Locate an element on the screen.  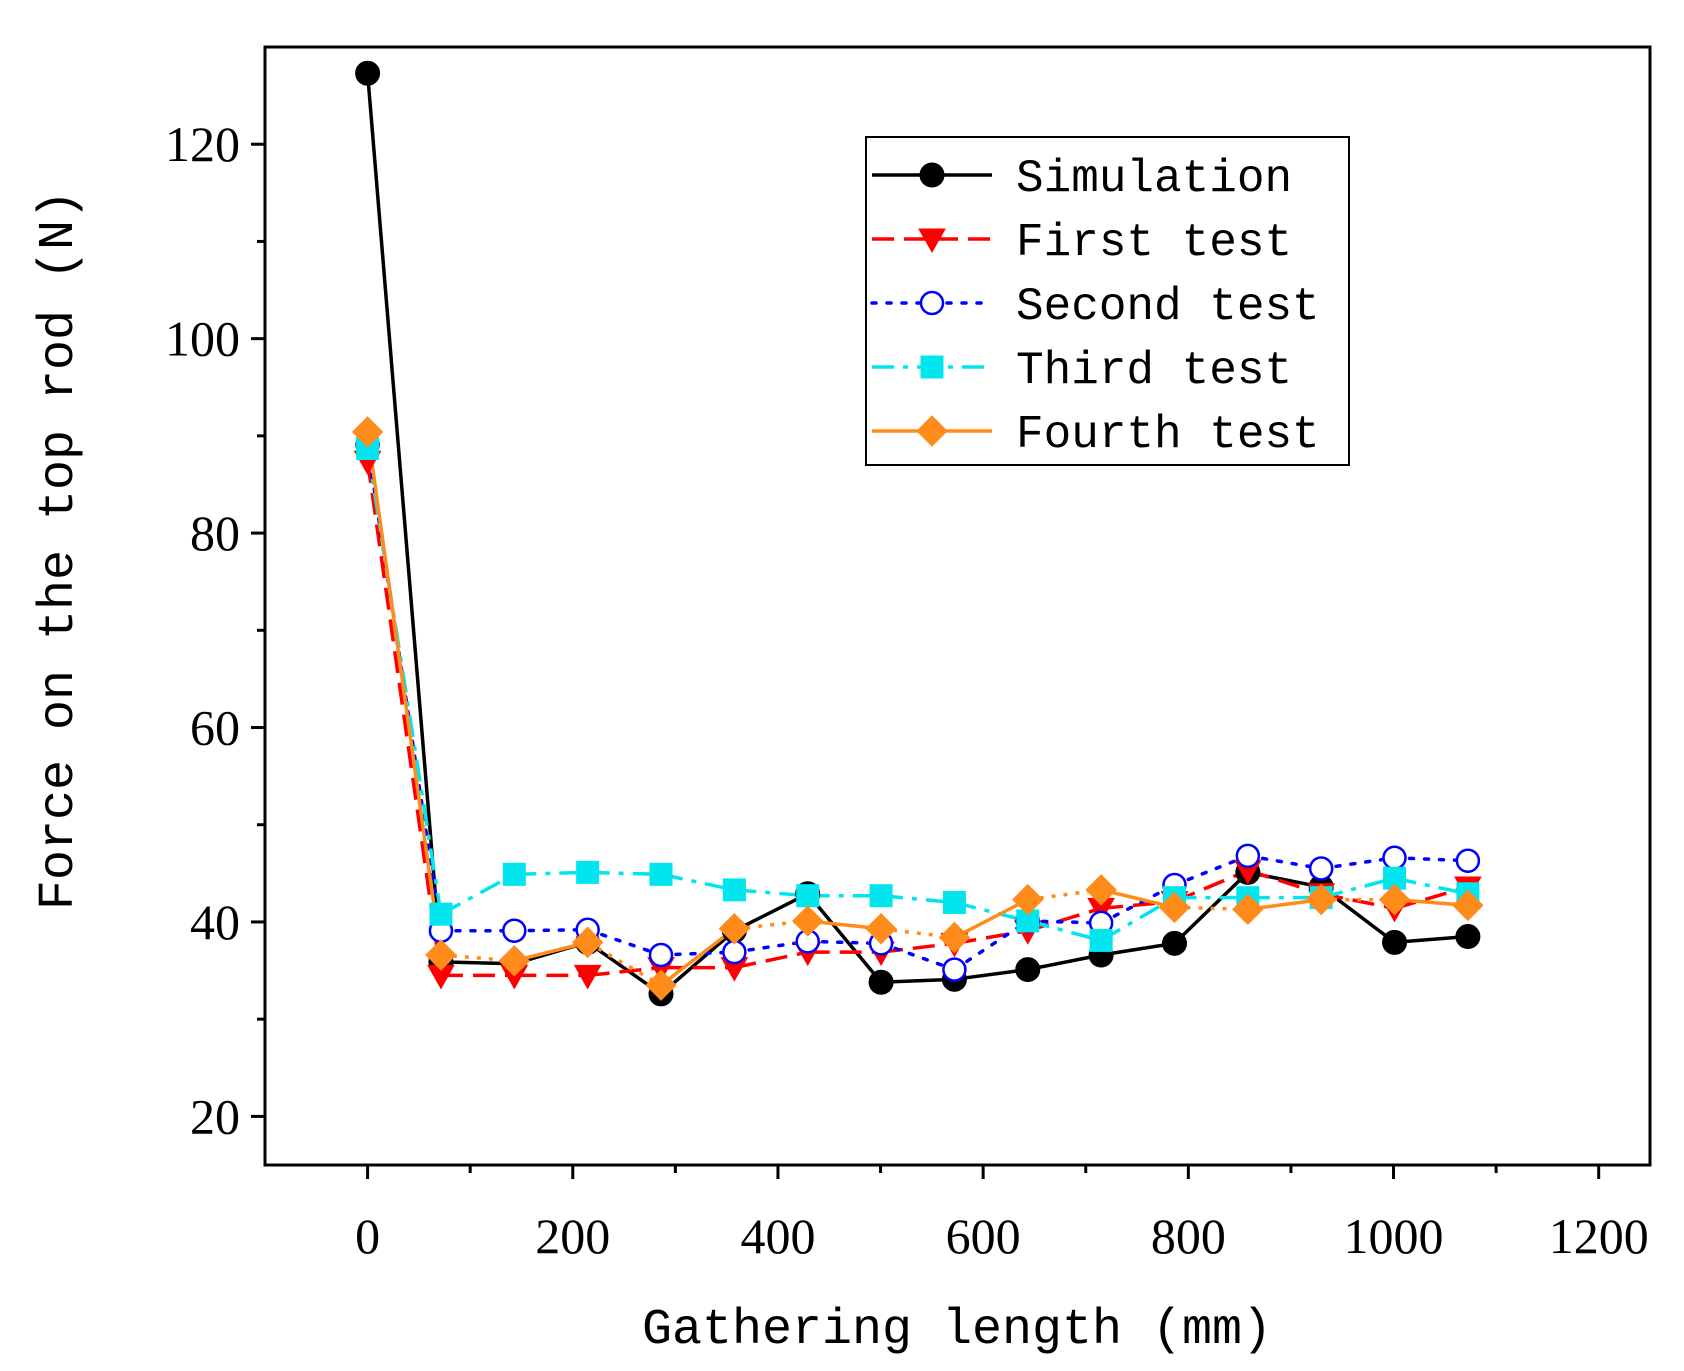
x-tick-label: 400 is located at coordinates (777, 1236).